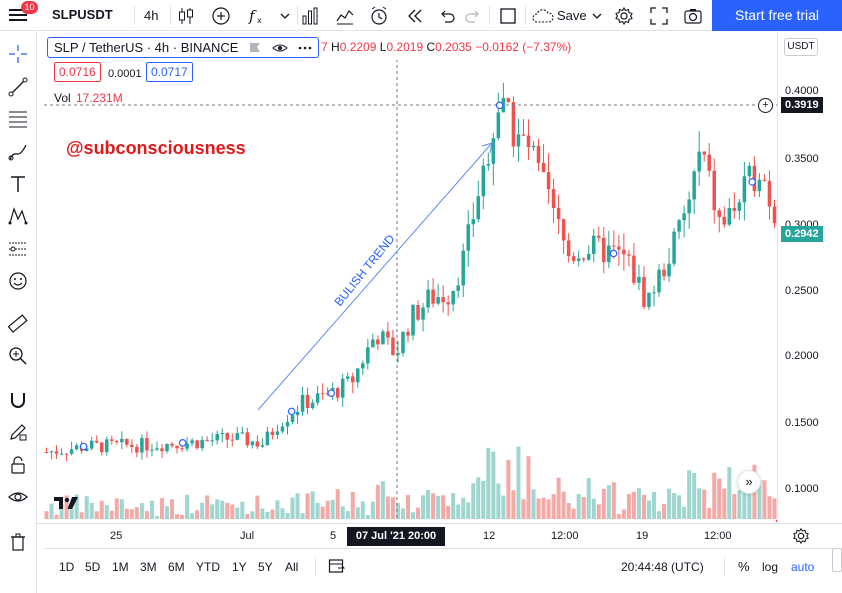 This screenshot has width=842, height=593. I want to click on pattern-tool-icon, so click(18, 216).